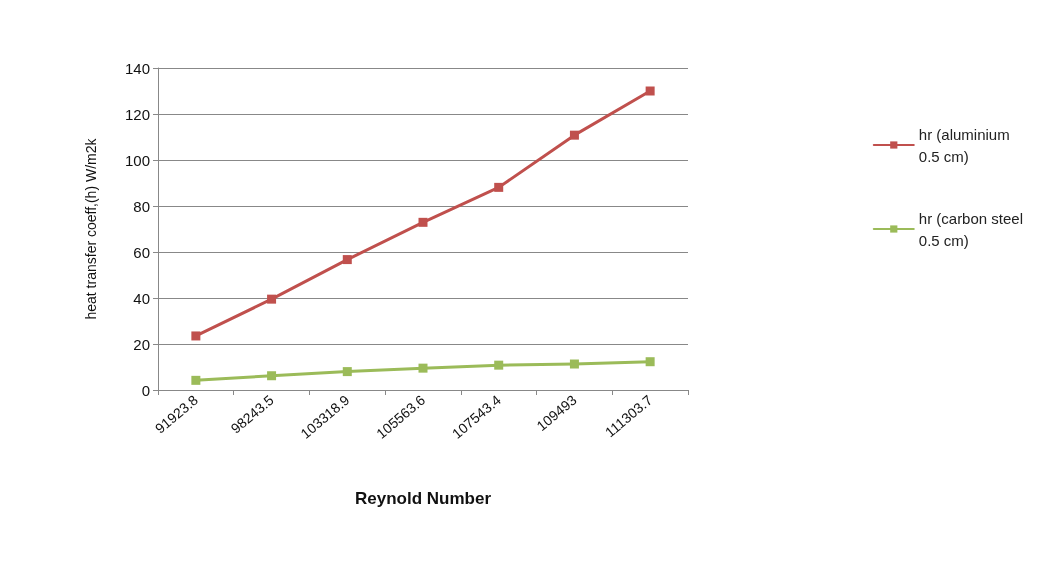 The width and height of the screenshot is (1056, 565). I want to click on y-tick-label: 120, so click(137, 114).